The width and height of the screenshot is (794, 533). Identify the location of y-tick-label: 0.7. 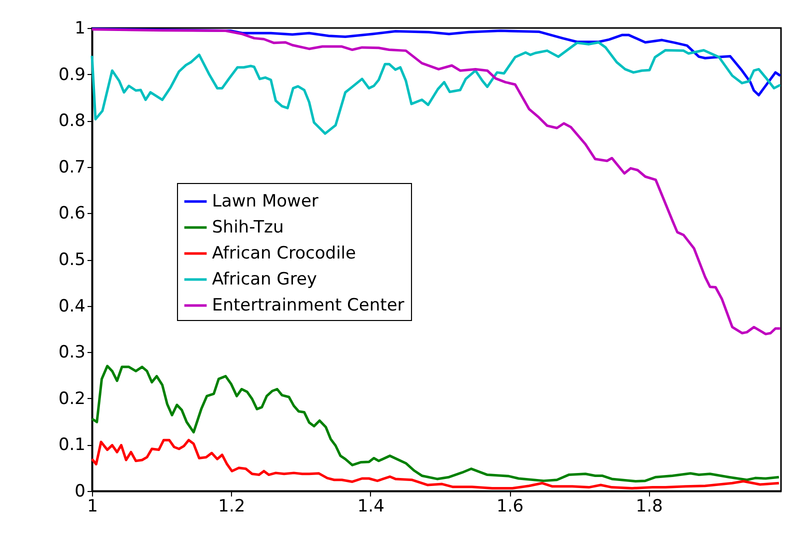
(72, 167).